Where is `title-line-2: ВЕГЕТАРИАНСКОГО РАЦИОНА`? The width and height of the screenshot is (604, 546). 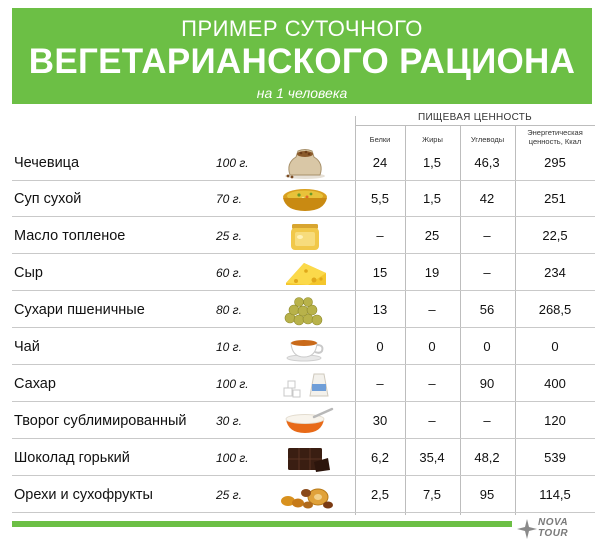 title-line-2: ВЕГЕТАРИАНСКОГО РАЦИОНА is located at coordinates (302, 61).